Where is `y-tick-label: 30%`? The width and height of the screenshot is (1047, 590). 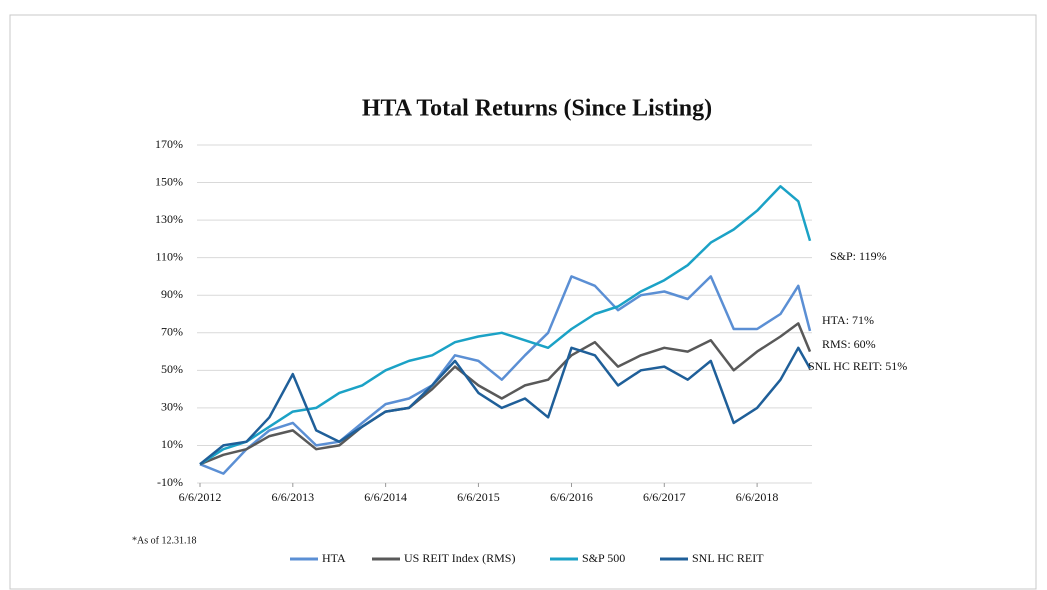 y-tick-label: 30% is located at coordinates (172, 407).